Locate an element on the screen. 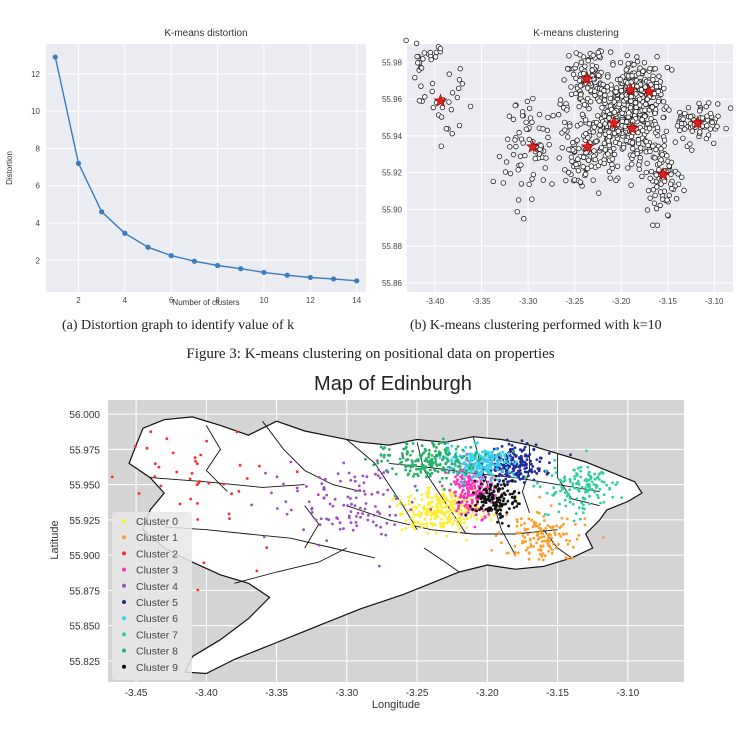 The width and height of the screenshot is (741, 741). x-tick-label: 12 is located at coordinates (310, 300).